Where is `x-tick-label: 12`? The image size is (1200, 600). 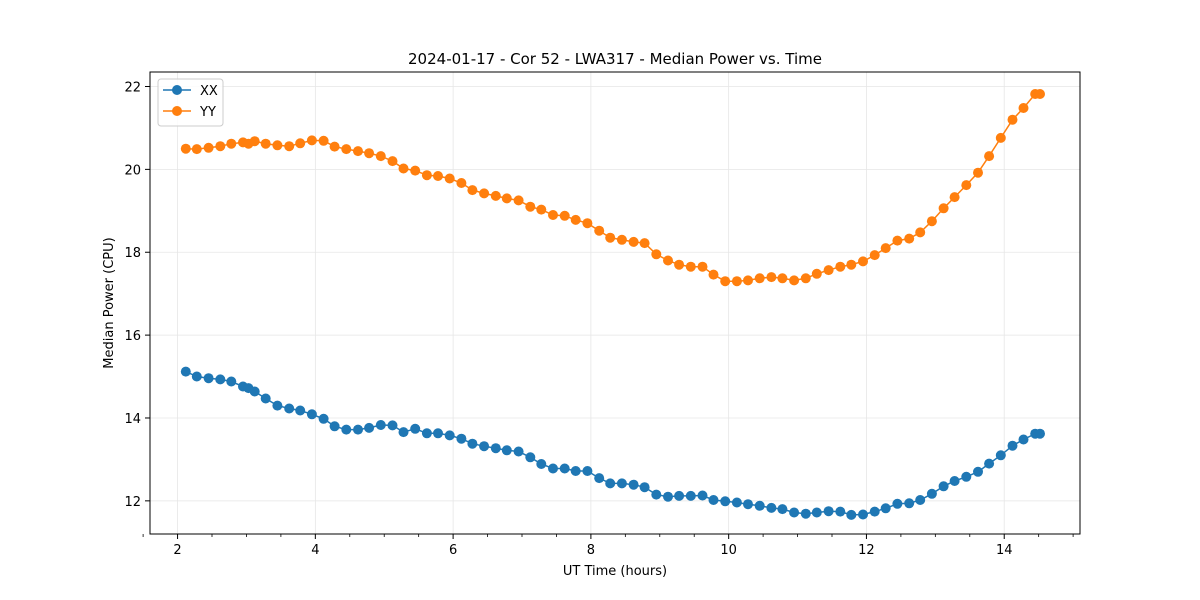
x-tick-label: 12 is located at coordinates (866, 550).